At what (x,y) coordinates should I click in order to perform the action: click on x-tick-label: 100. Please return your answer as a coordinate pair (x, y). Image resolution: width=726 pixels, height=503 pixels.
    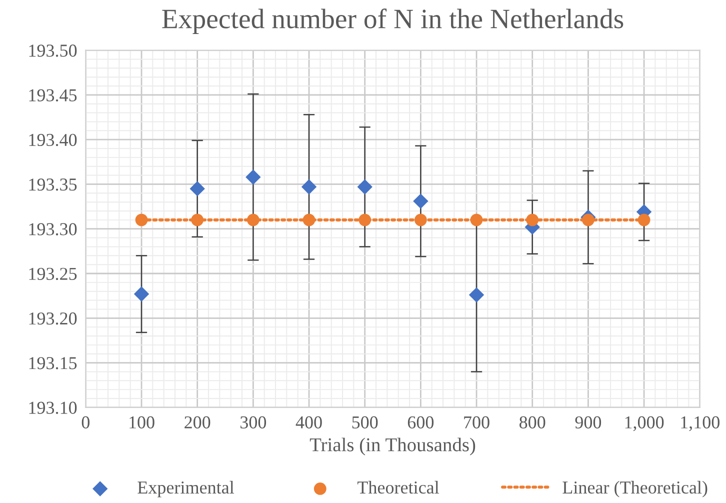
    Looking at the image, I should click on (142, 422).